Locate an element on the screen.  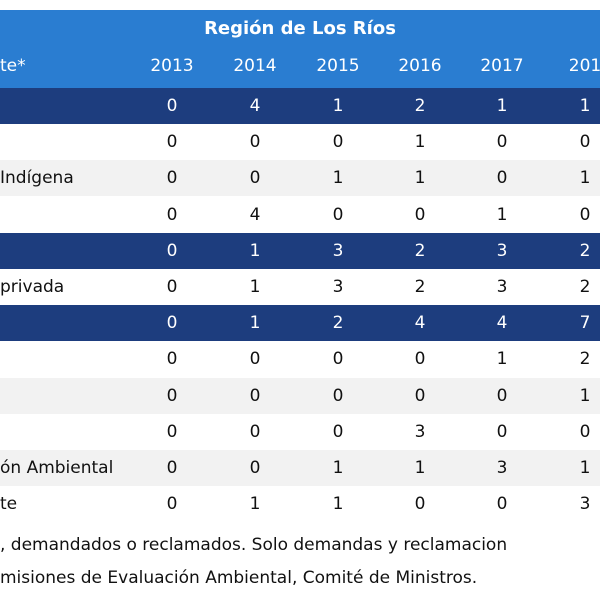
year-header: 2014 is located at coordinates (255, 66).